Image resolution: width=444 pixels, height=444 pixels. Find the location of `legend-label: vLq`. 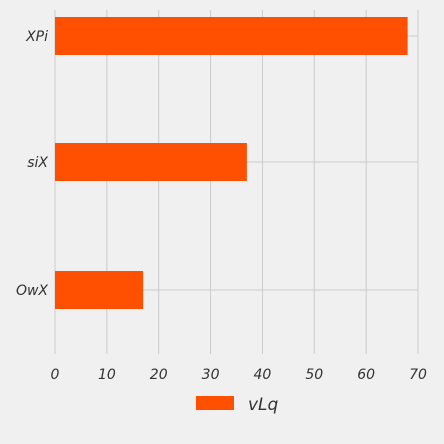

legend-label: vLq is located at coordinates (263, 405).